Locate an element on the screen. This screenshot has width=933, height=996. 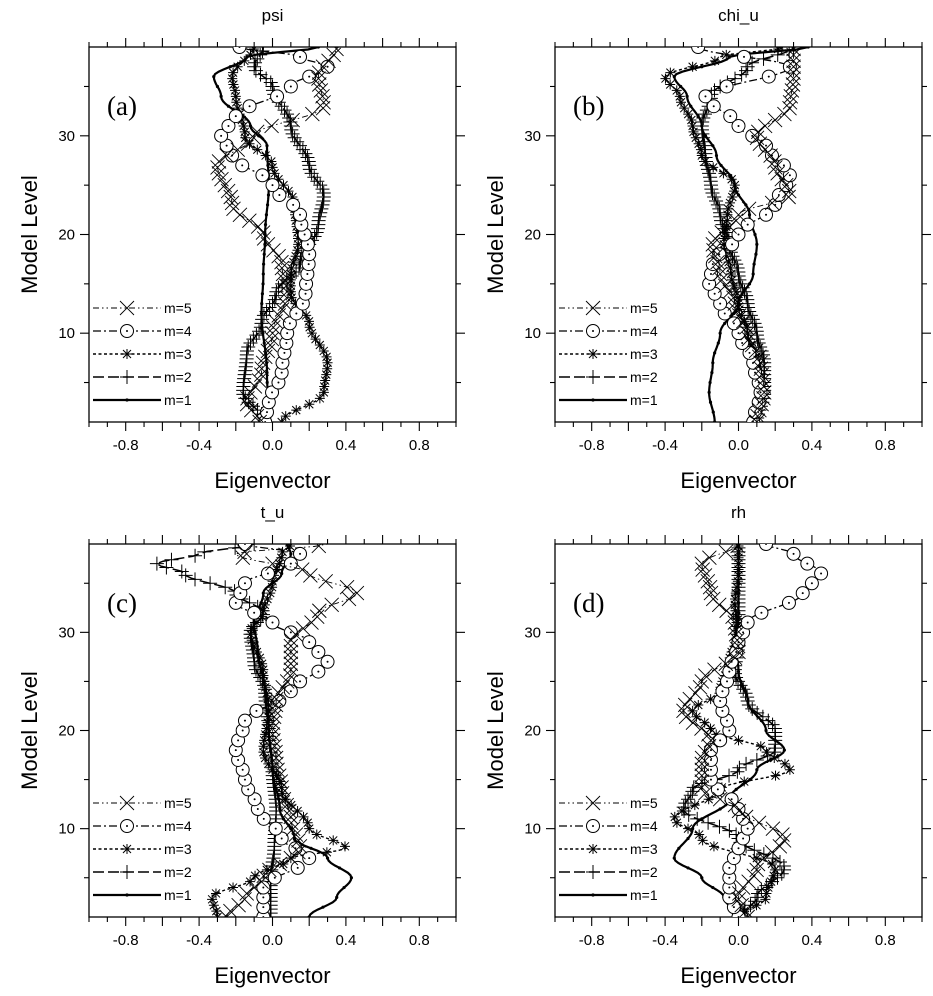
series-markers-m4 is located at coordinates (744, 234).